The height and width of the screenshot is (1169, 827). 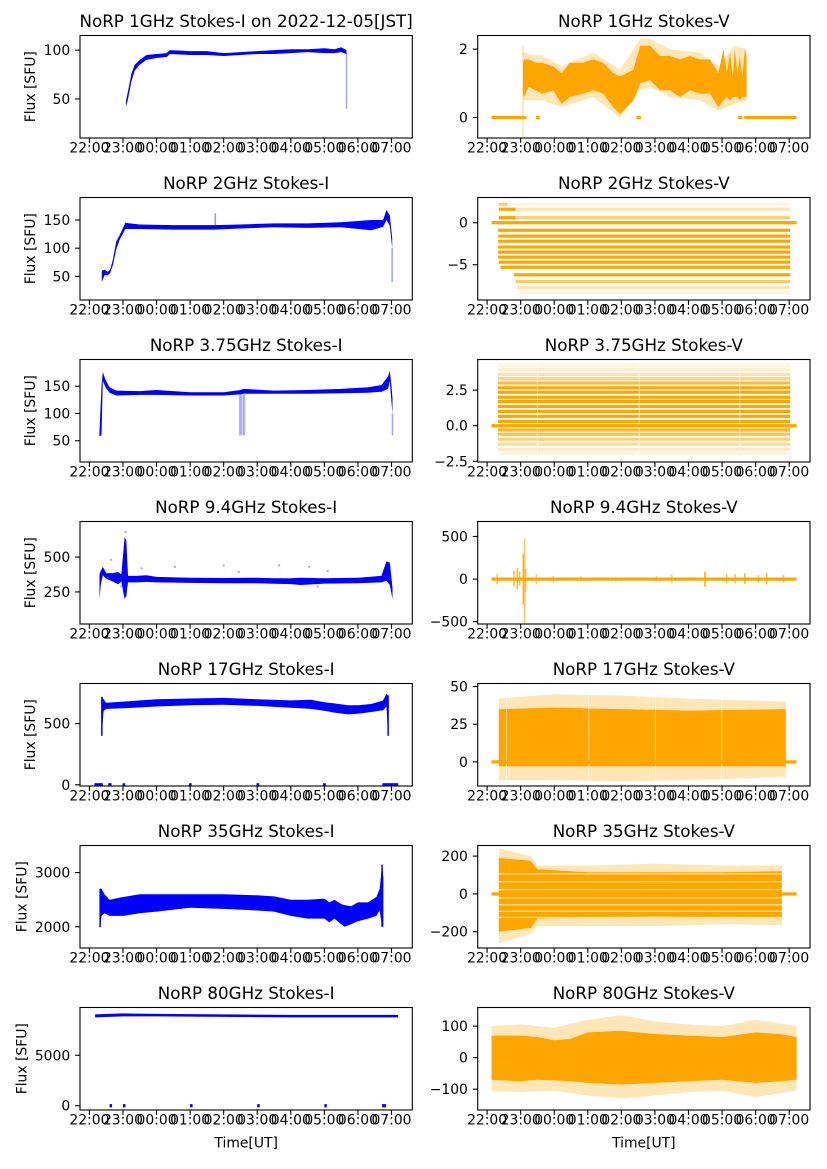 I want to click on y-tick-label: −5, so click(x=457, y=266).